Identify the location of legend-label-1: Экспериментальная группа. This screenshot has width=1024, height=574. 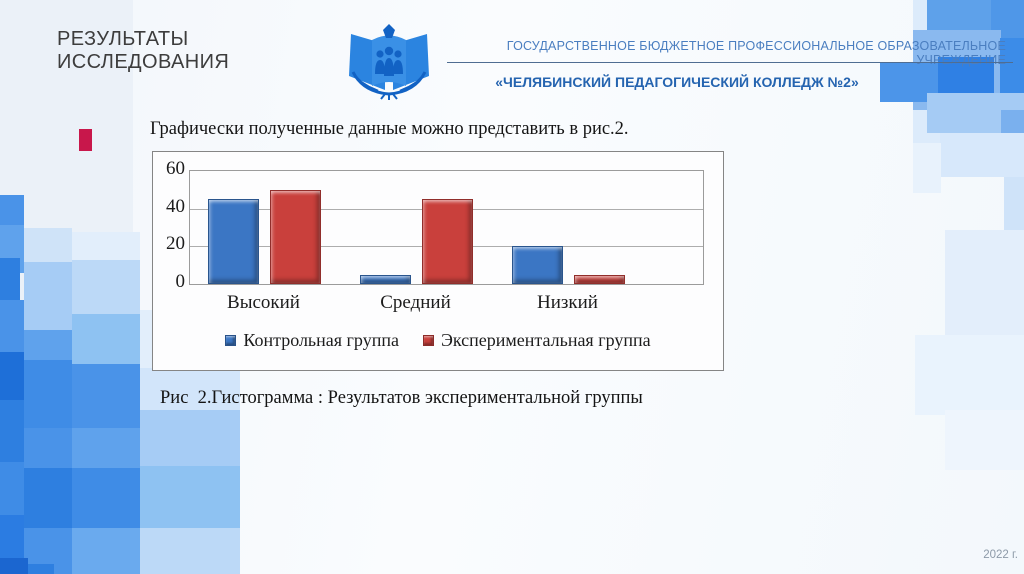
(545, 340).